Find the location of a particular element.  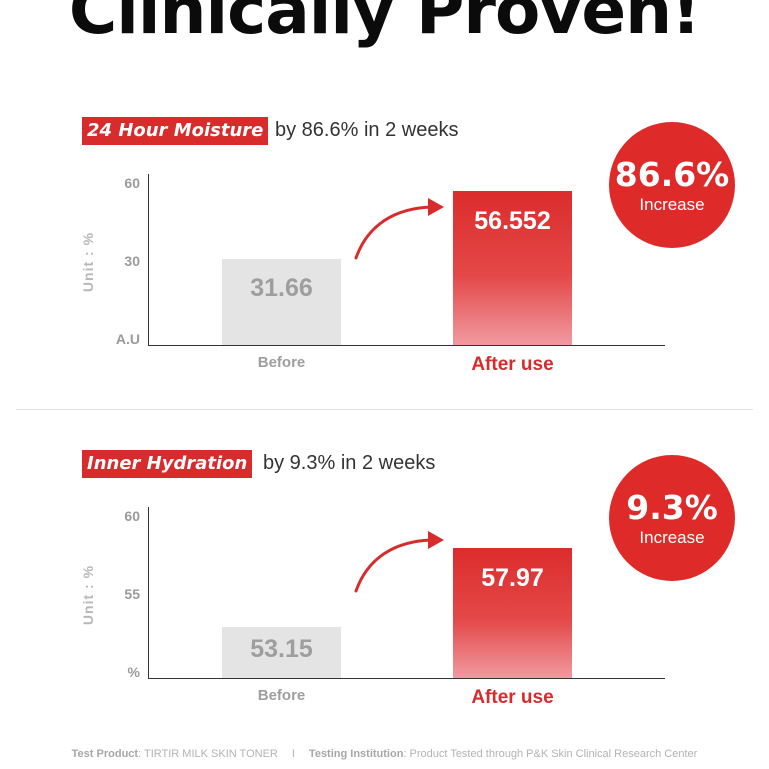

y-tick-bottom: A.U is located at coordinates (127, 339).